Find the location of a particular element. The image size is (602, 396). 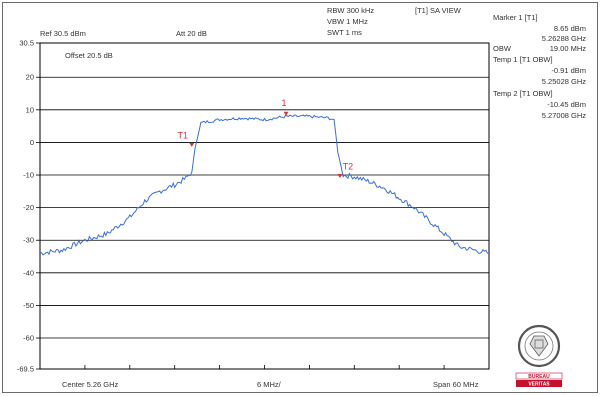

view-label: [T1] SA VIEW is located at coordinates (438, 10).